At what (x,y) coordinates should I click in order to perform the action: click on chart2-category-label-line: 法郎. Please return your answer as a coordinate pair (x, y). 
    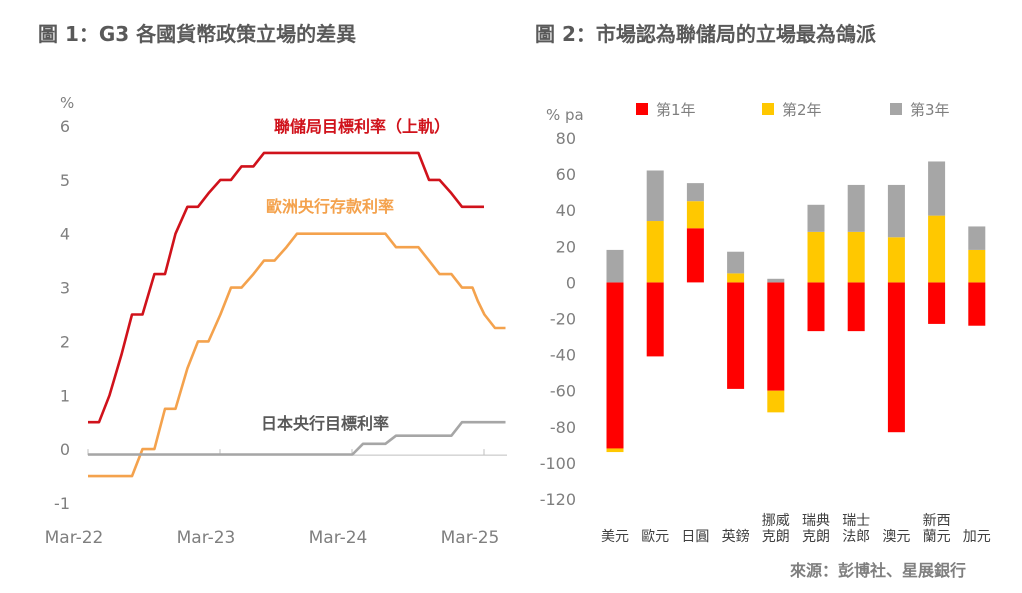
    Looking at the image, I should click on (856, 537).